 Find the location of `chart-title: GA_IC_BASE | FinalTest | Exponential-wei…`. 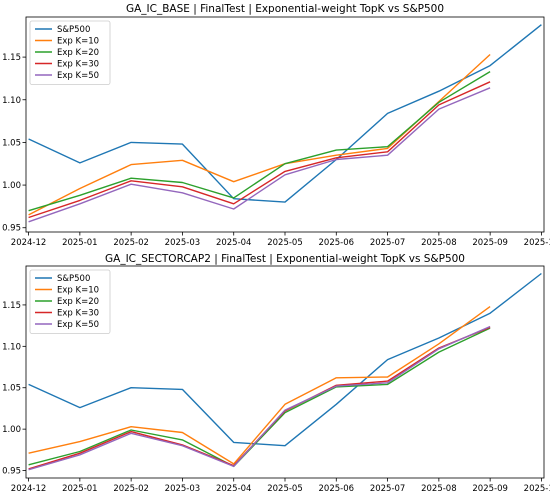

chart-title: GA_IC_BASE | FinalTest | Exponential-wei… is located at coordinates (285, 9).